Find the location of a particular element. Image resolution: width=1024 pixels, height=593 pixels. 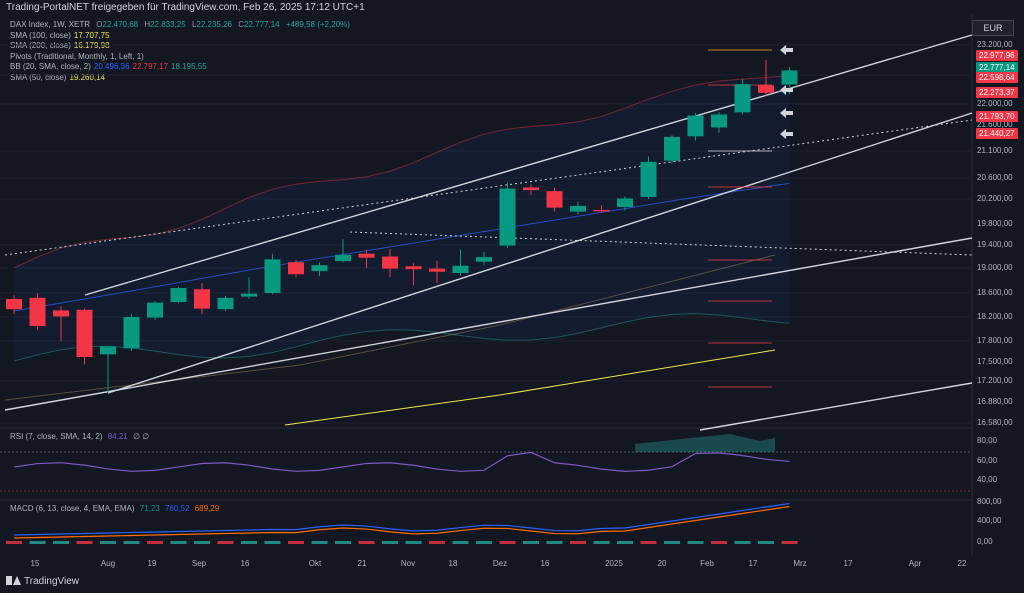

sma-100-line is located at coordinates (530, 387).